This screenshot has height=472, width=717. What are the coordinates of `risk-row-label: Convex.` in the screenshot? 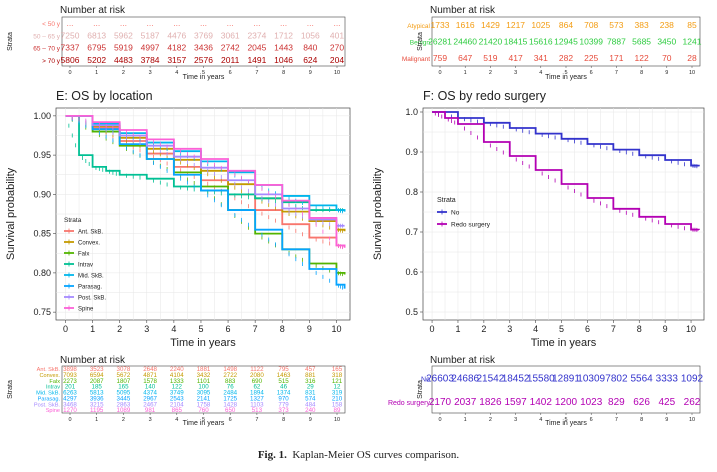 It's located at (49, 376).